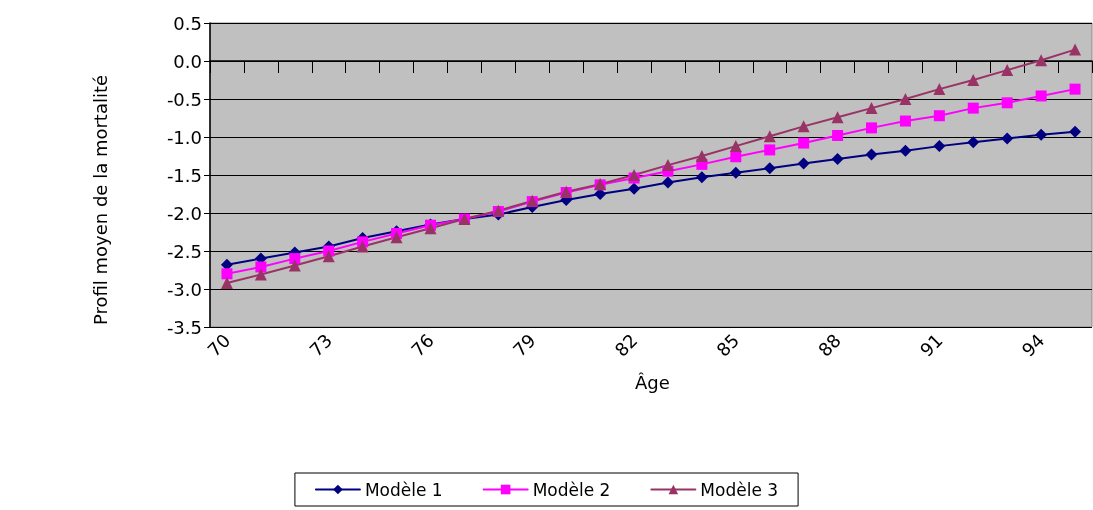 Image resolution: width=1093 pixels, height=510 pixels. Describe the element at coordinates (652, 382) in the screenshot. I see `x-axis-title: Âge` at that location.